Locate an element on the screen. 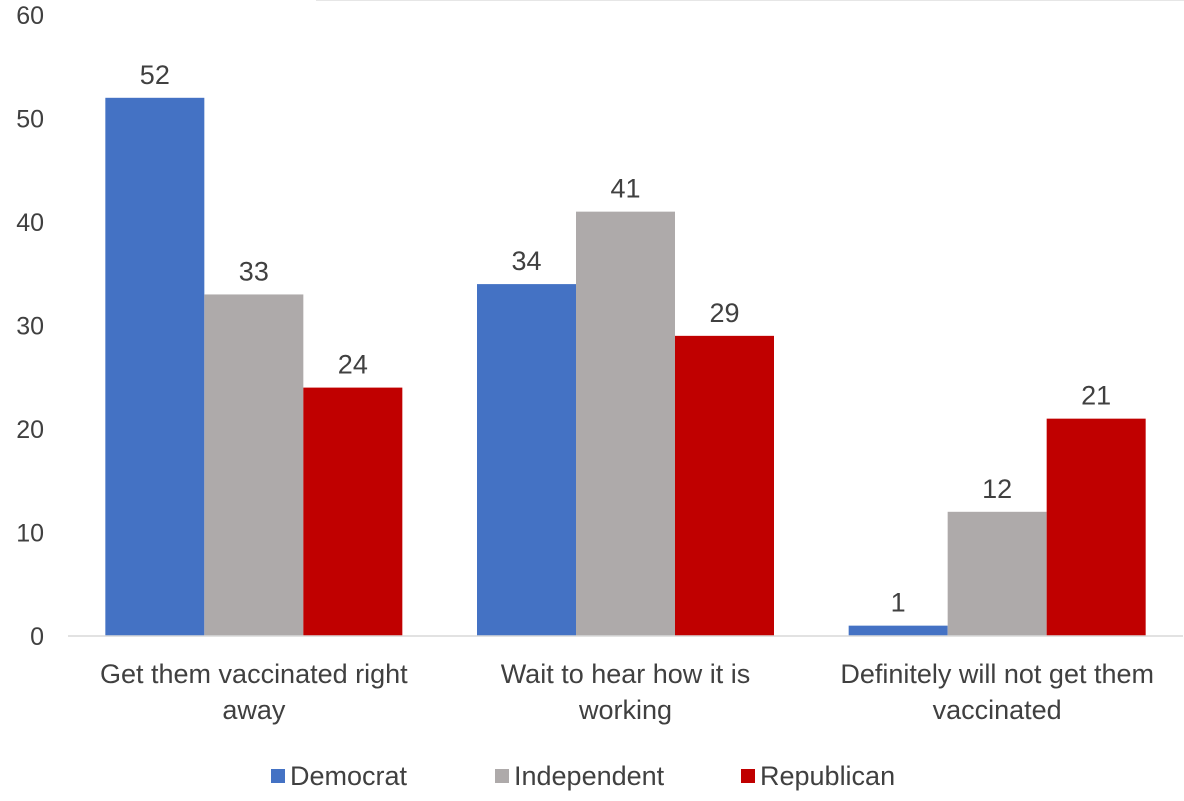 Image resolution: width=1184 pixels, height=801 pixels. data-label-democrat-2: 1 is located at coordinates (898, 603).